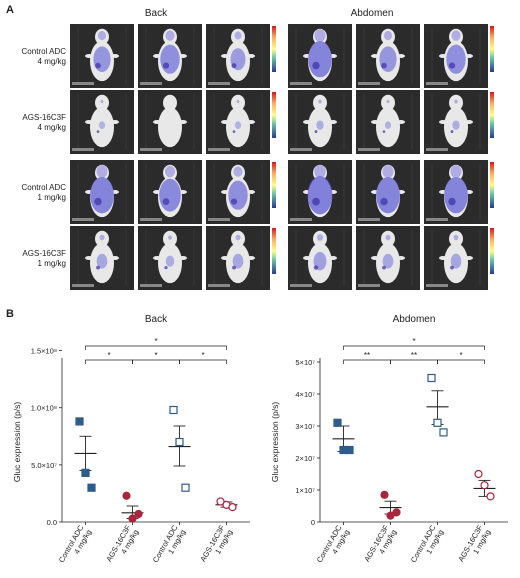 This screenshot has height=578, width=520. Describe the element at coordinates (155, 355) in the screenshot. I see `significance-label: *` at that location.